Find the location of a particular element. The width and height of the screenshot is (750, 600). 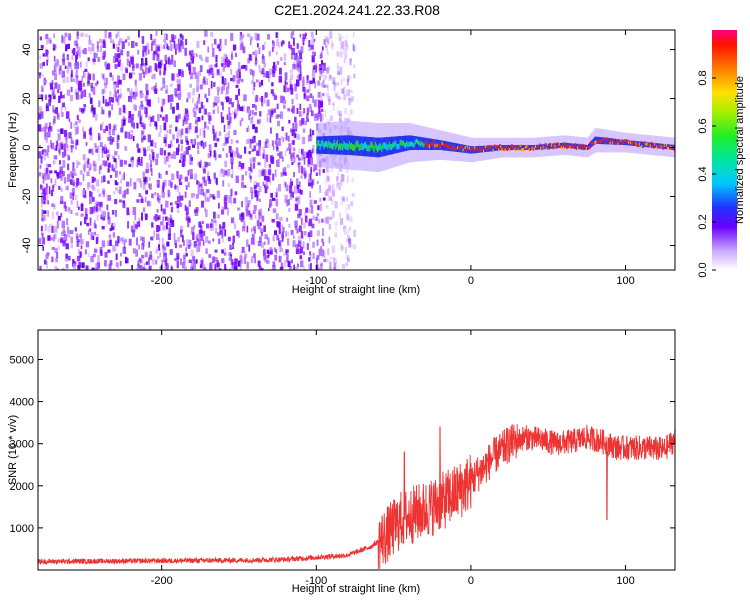

colorbar-tick-label: 0.4 is located at coordinates (703, 173).